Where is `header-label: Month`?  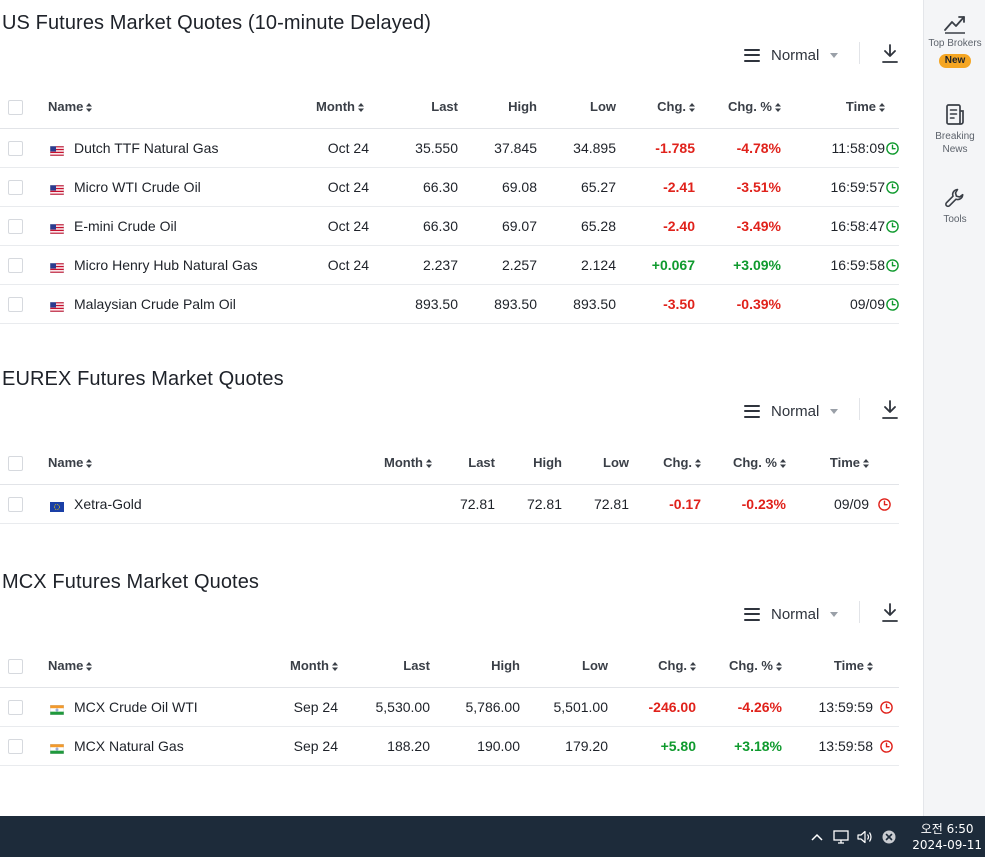
header-label: Month is located at coordinates (335, 107).